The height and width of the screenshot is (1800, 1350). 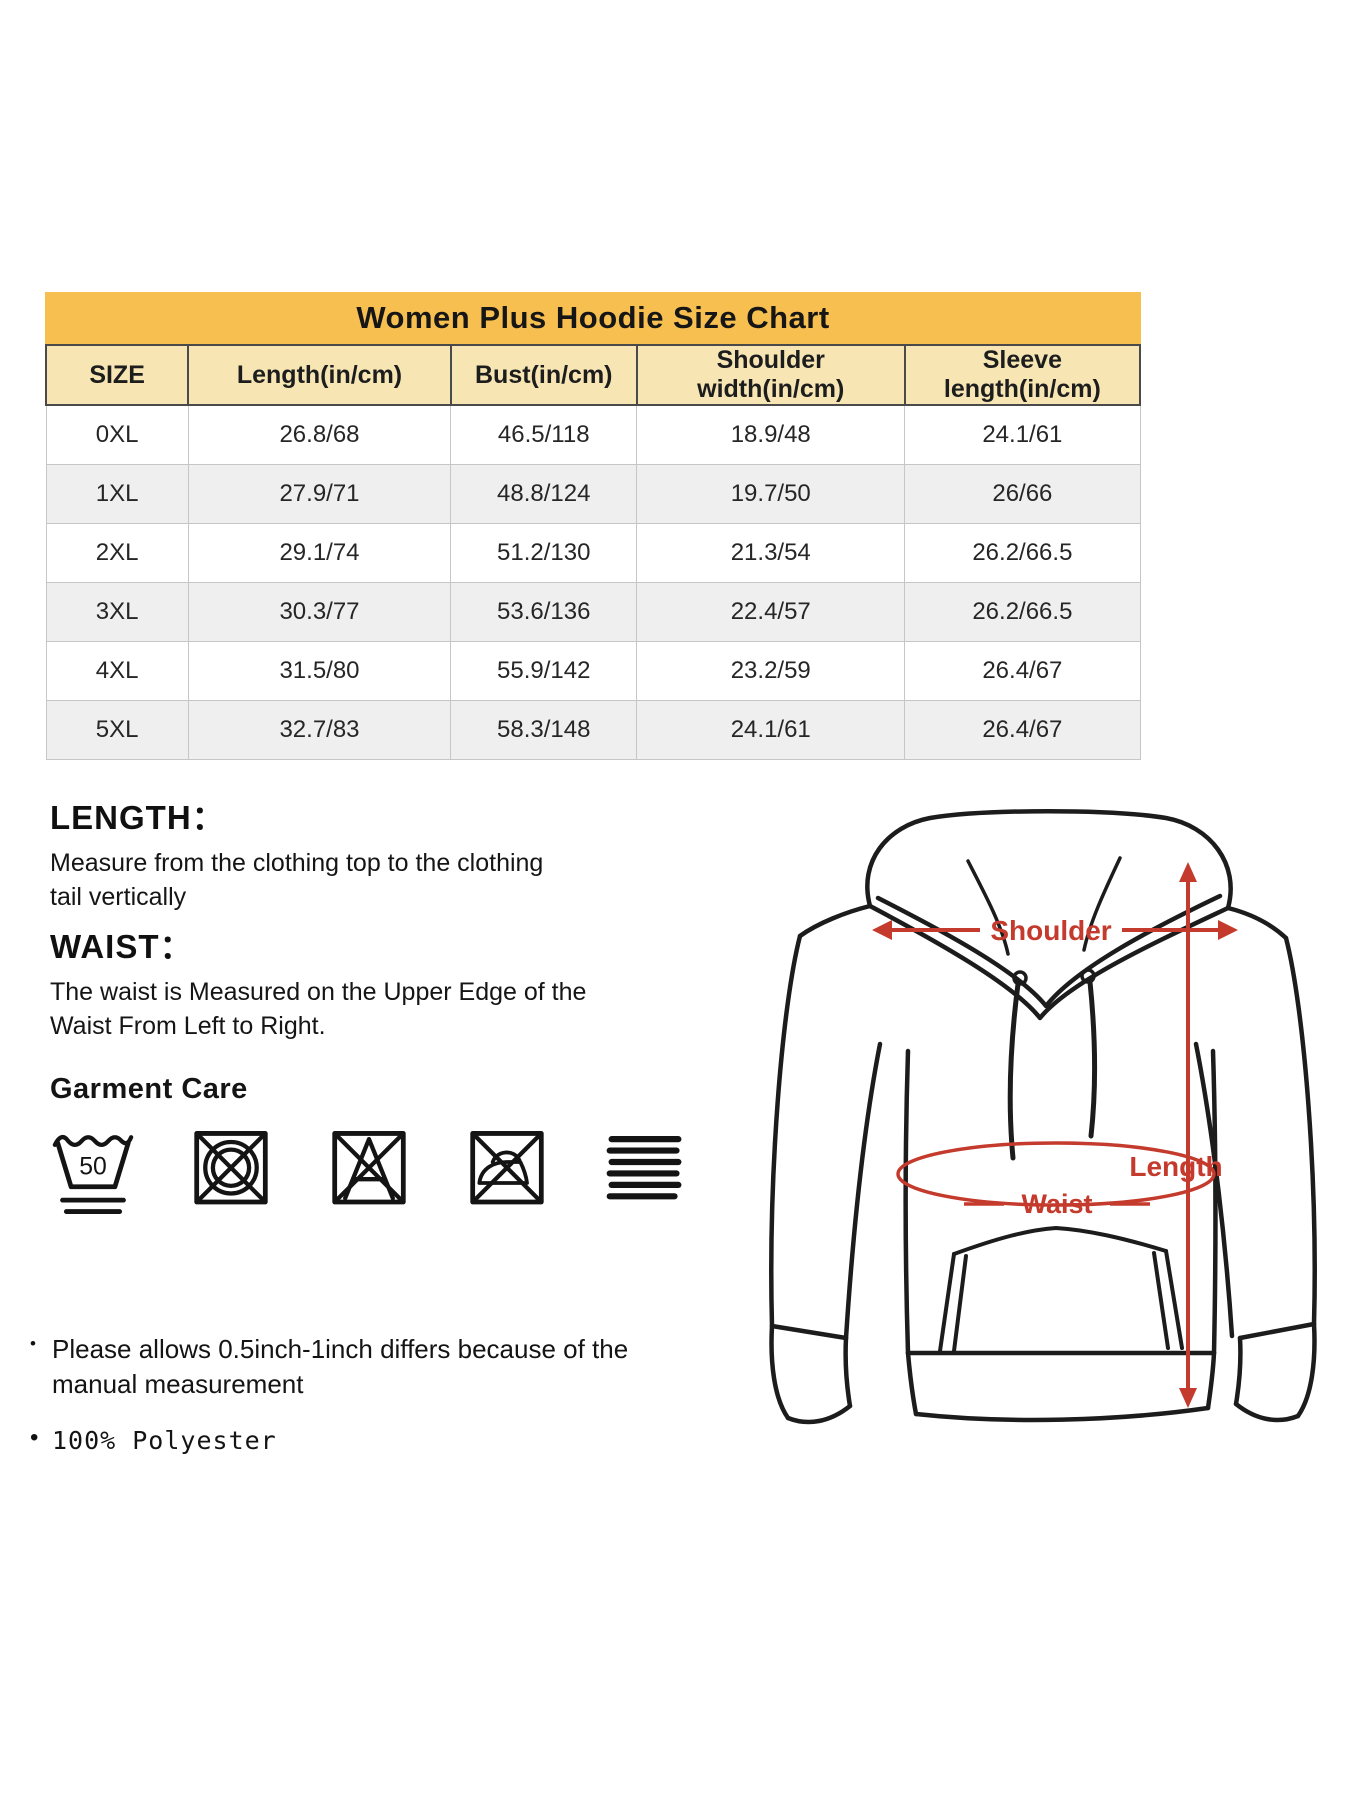 What do you see at coordinates (138, 817) in the screenshot?
I see `length-heading: LENGTH：` at bounding box center [138, 817].